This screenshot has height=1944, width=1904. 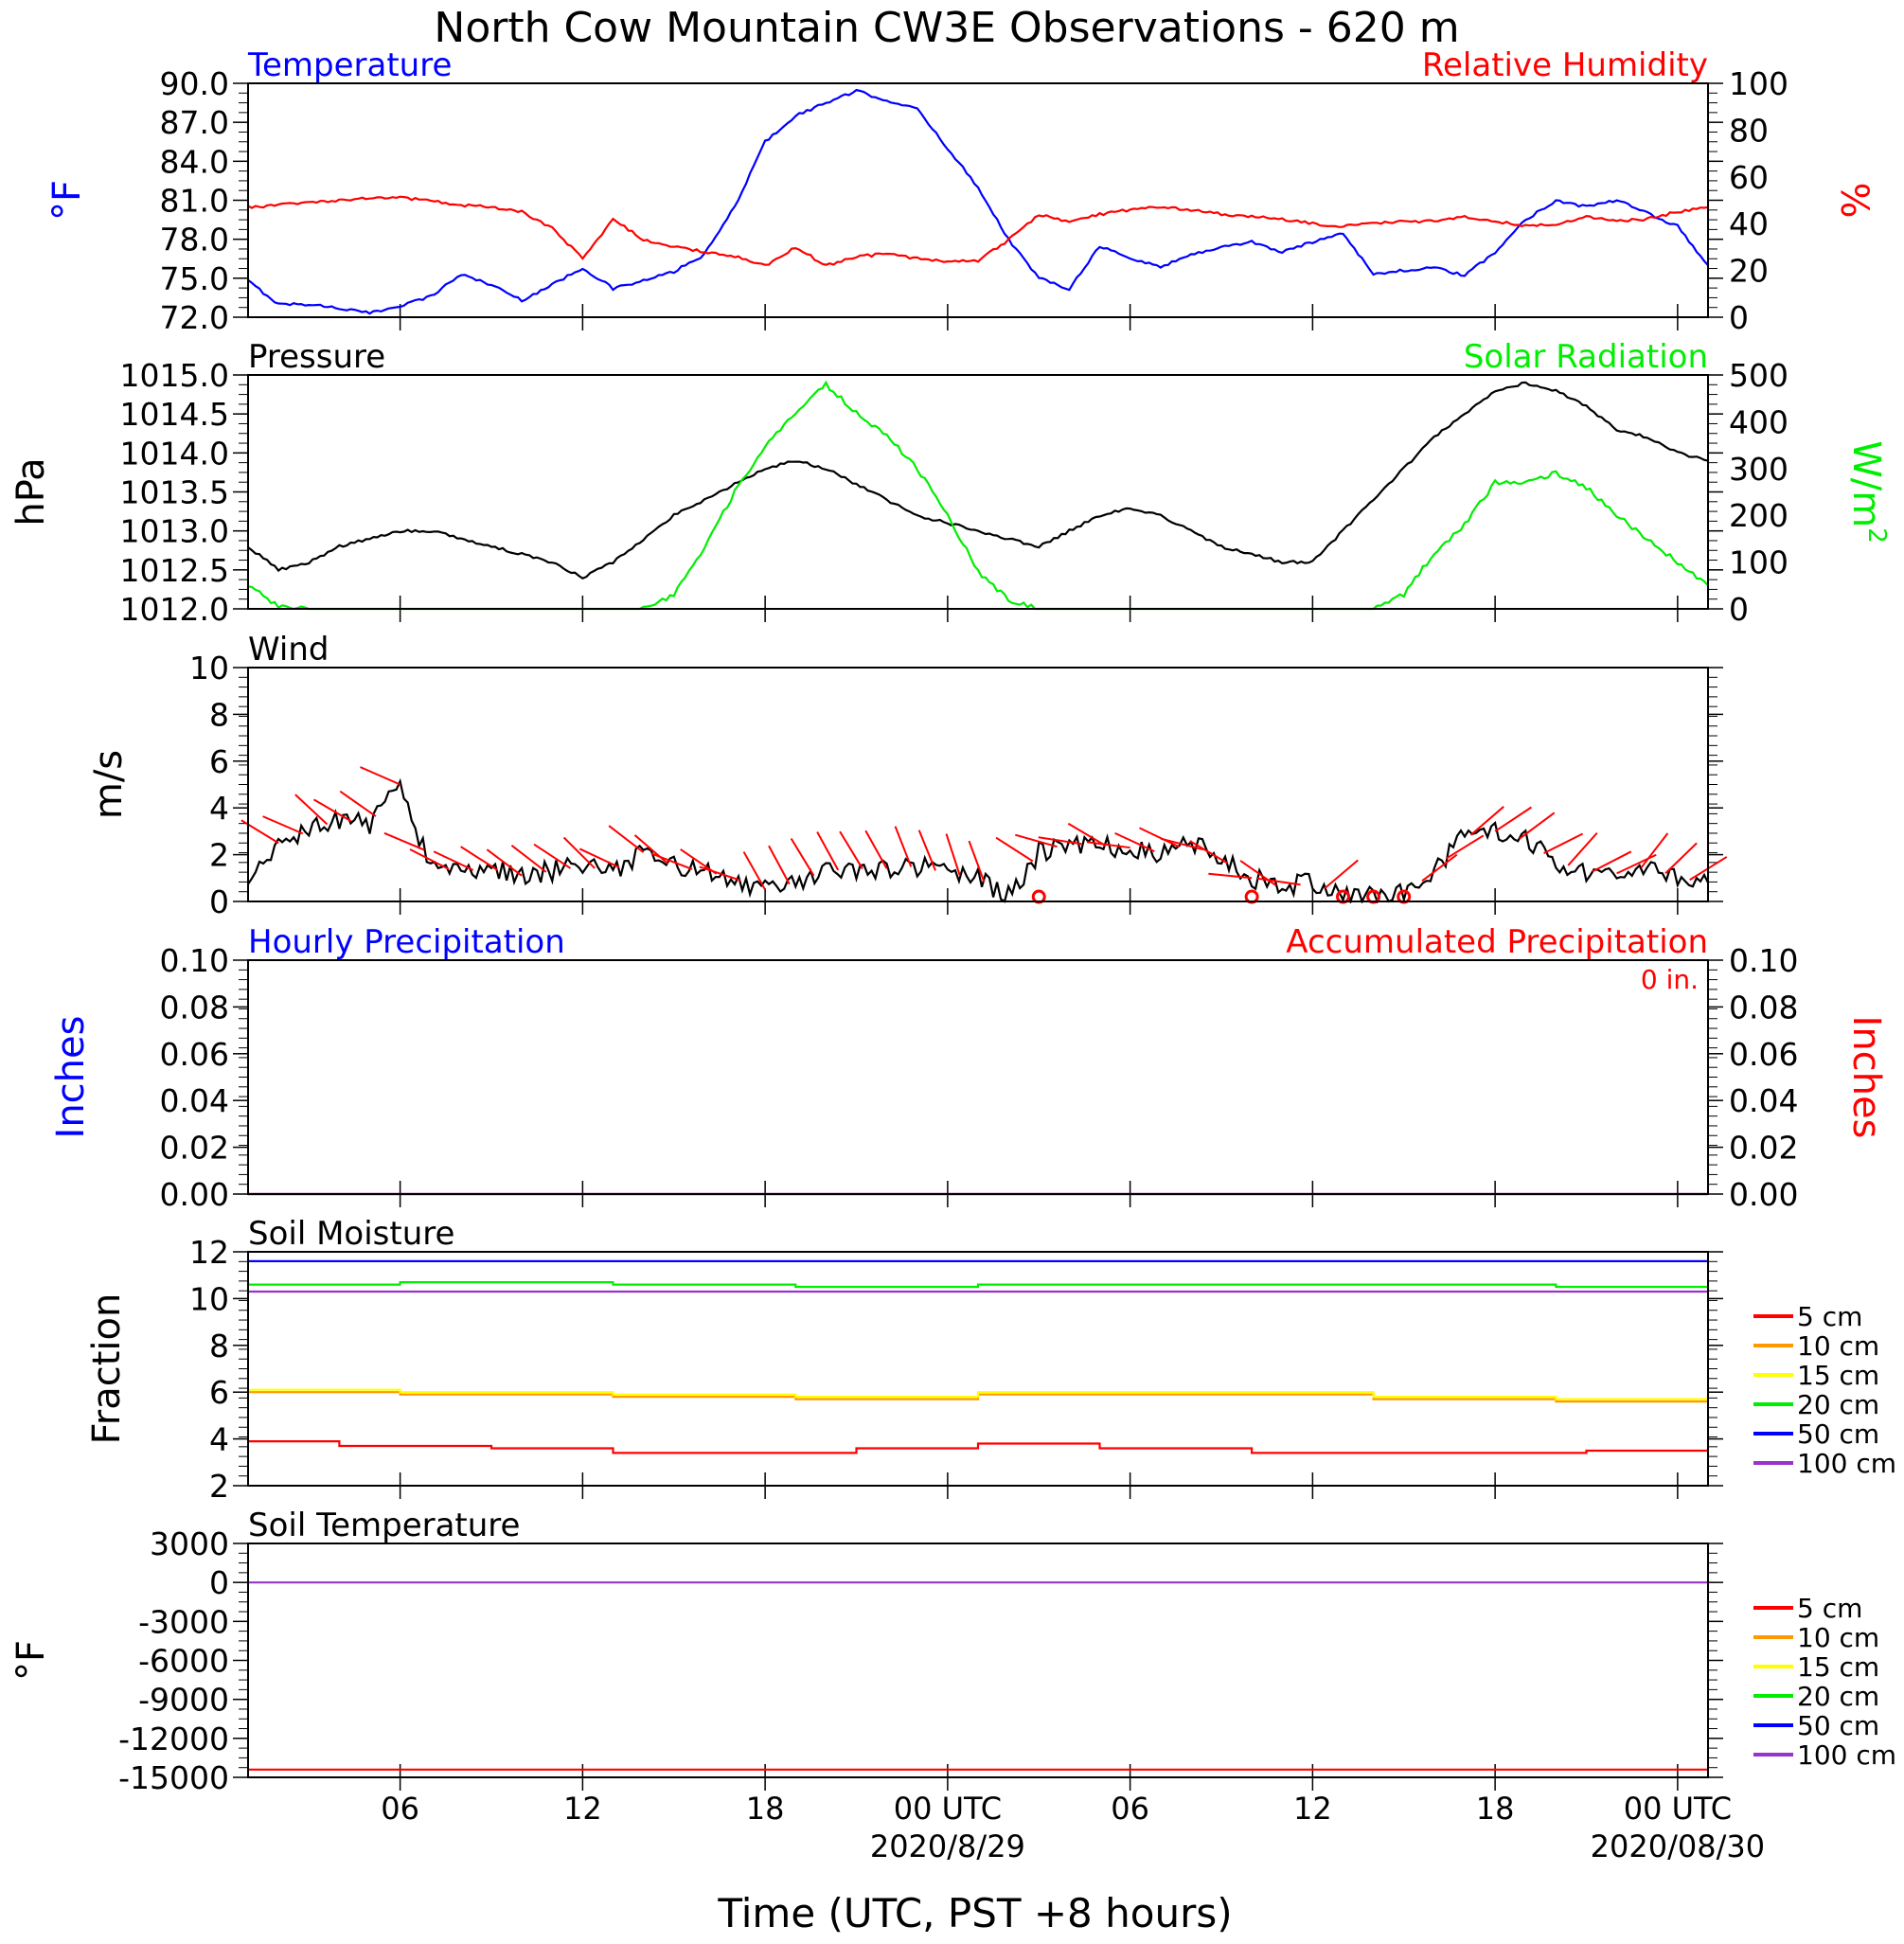 What do you see at coordinates (194, 202) in the screenshot?
I see `y-tick-label-left: 81.0` at bounding box center [194, 202].